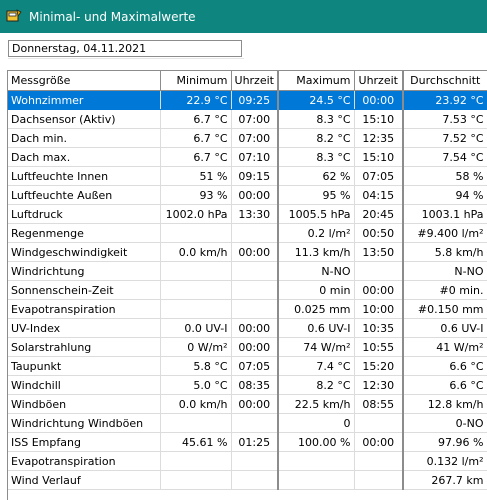 This screenshot has height=500, width=487. I want to click on cell-minimum: 22.9 °C, so click(196, 100).